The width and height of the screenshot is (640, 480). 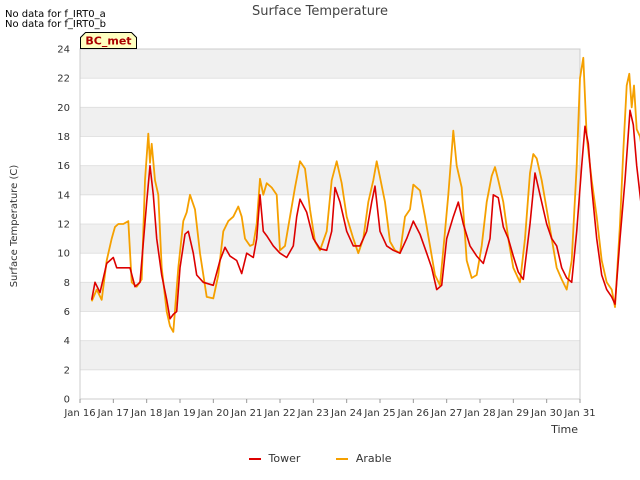 What do you see at coordinates (564, 429) in the screenshot?
I see `x-axis-label: Time` at bounding box center [564, 429].